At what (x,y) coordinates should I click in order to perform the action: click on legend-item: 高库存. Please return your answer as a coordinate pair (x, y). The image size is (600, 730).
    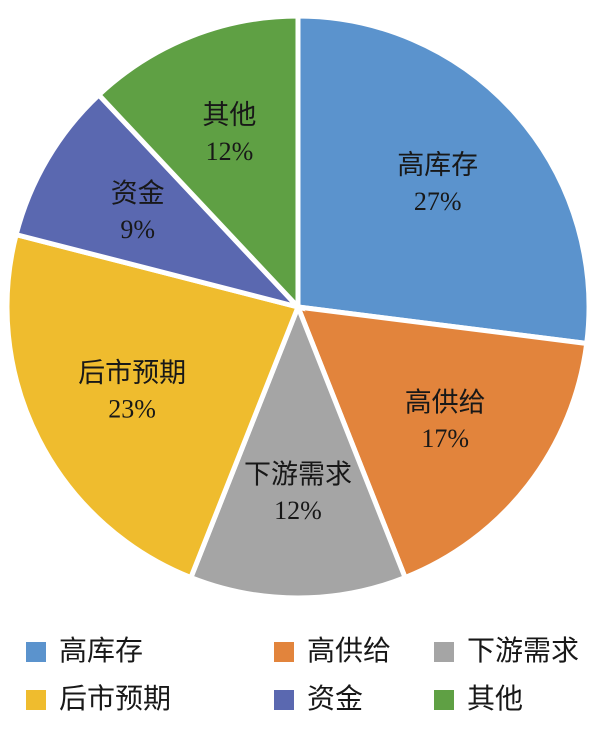
    Looking at the image, I should click on (150, 652).